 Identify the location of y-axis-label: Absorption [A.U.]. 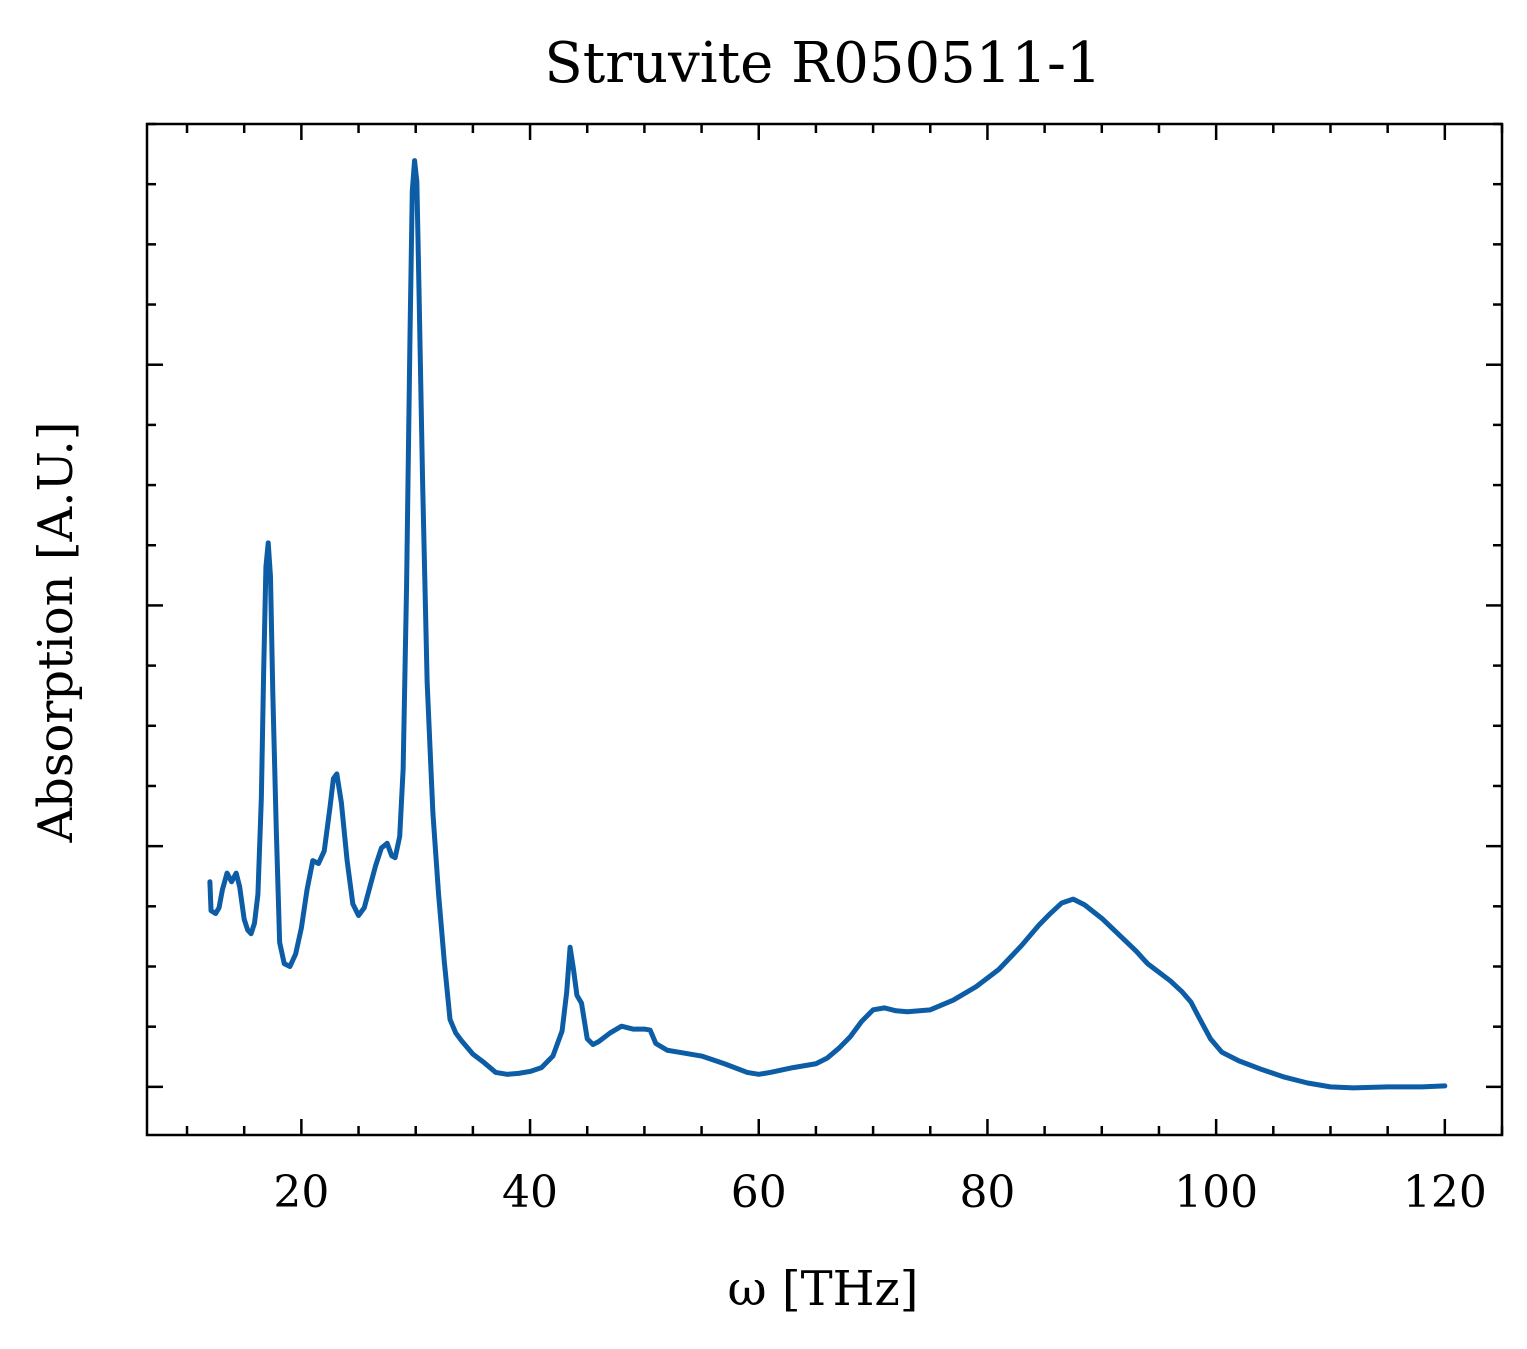
(56, 633).